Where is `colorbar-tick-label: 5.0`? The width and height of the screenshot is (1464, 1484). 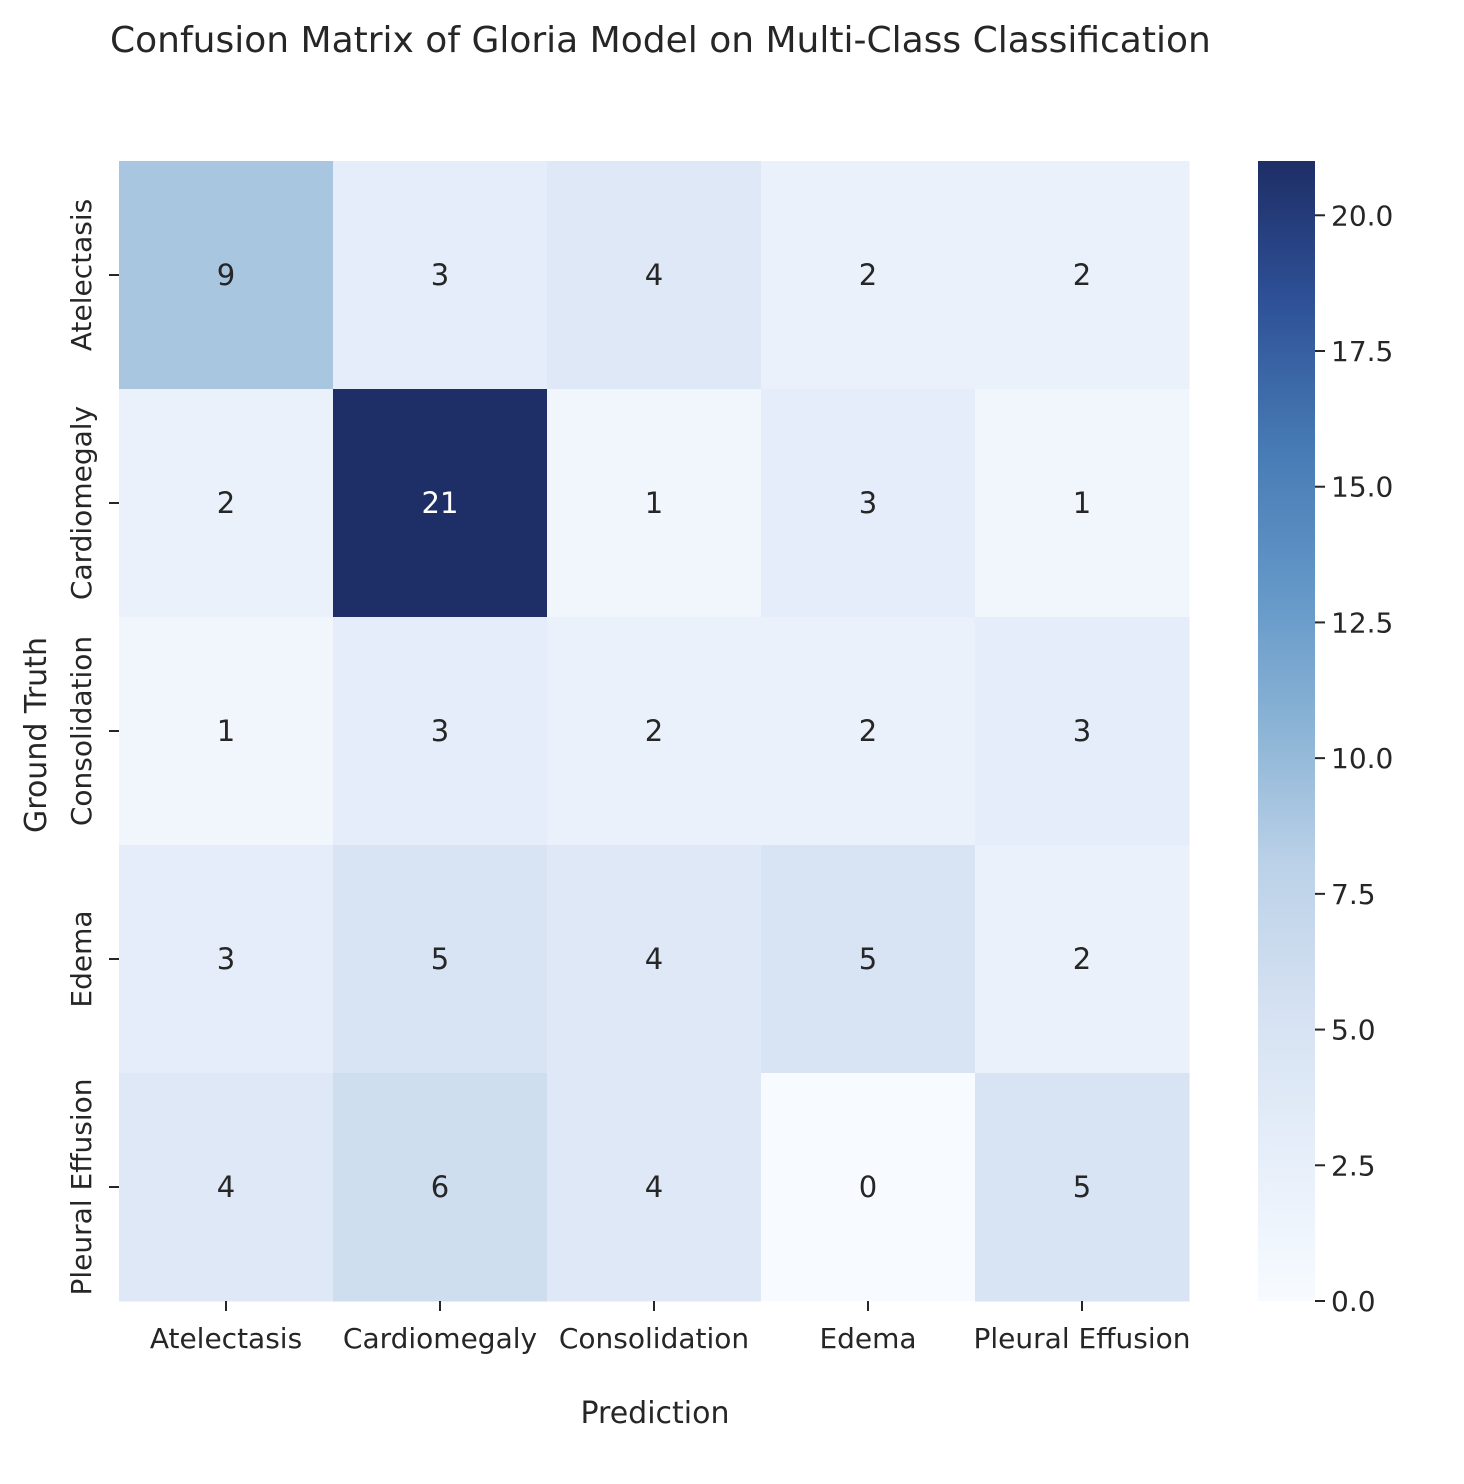
colorbar-tick-label: 5.0 is located at coordinates (1353, 1030).